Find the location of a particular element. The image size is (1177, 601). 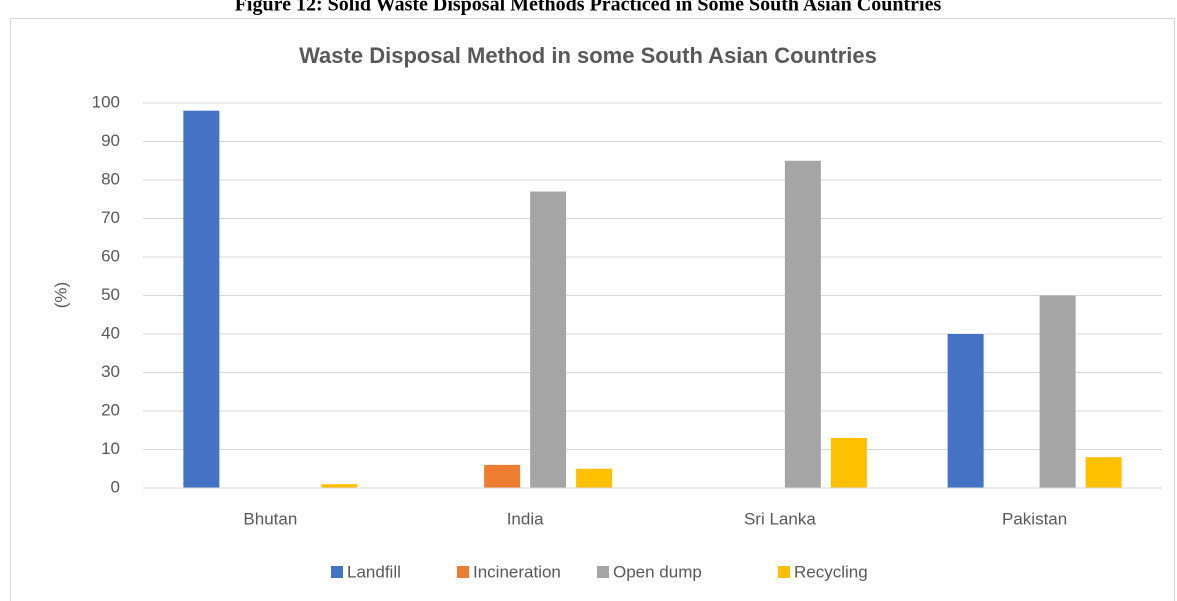

legend-label: Recycling is located at coordinates (831, 571).